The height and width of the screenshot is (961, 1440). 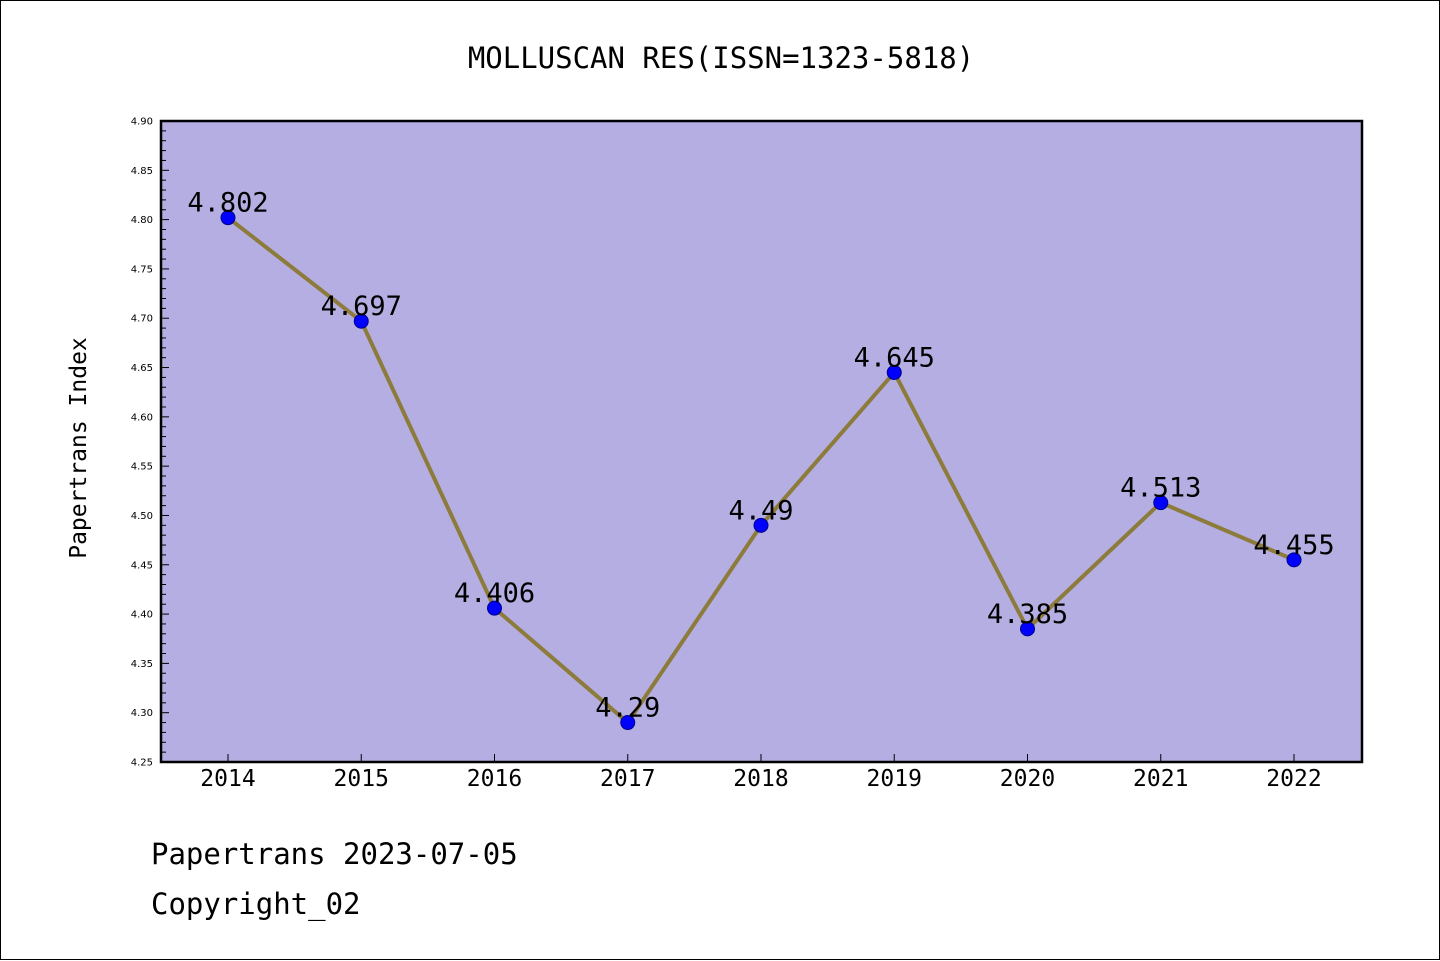 I want to click on y-tick-label: 4.55, so click(x=142, y=467).